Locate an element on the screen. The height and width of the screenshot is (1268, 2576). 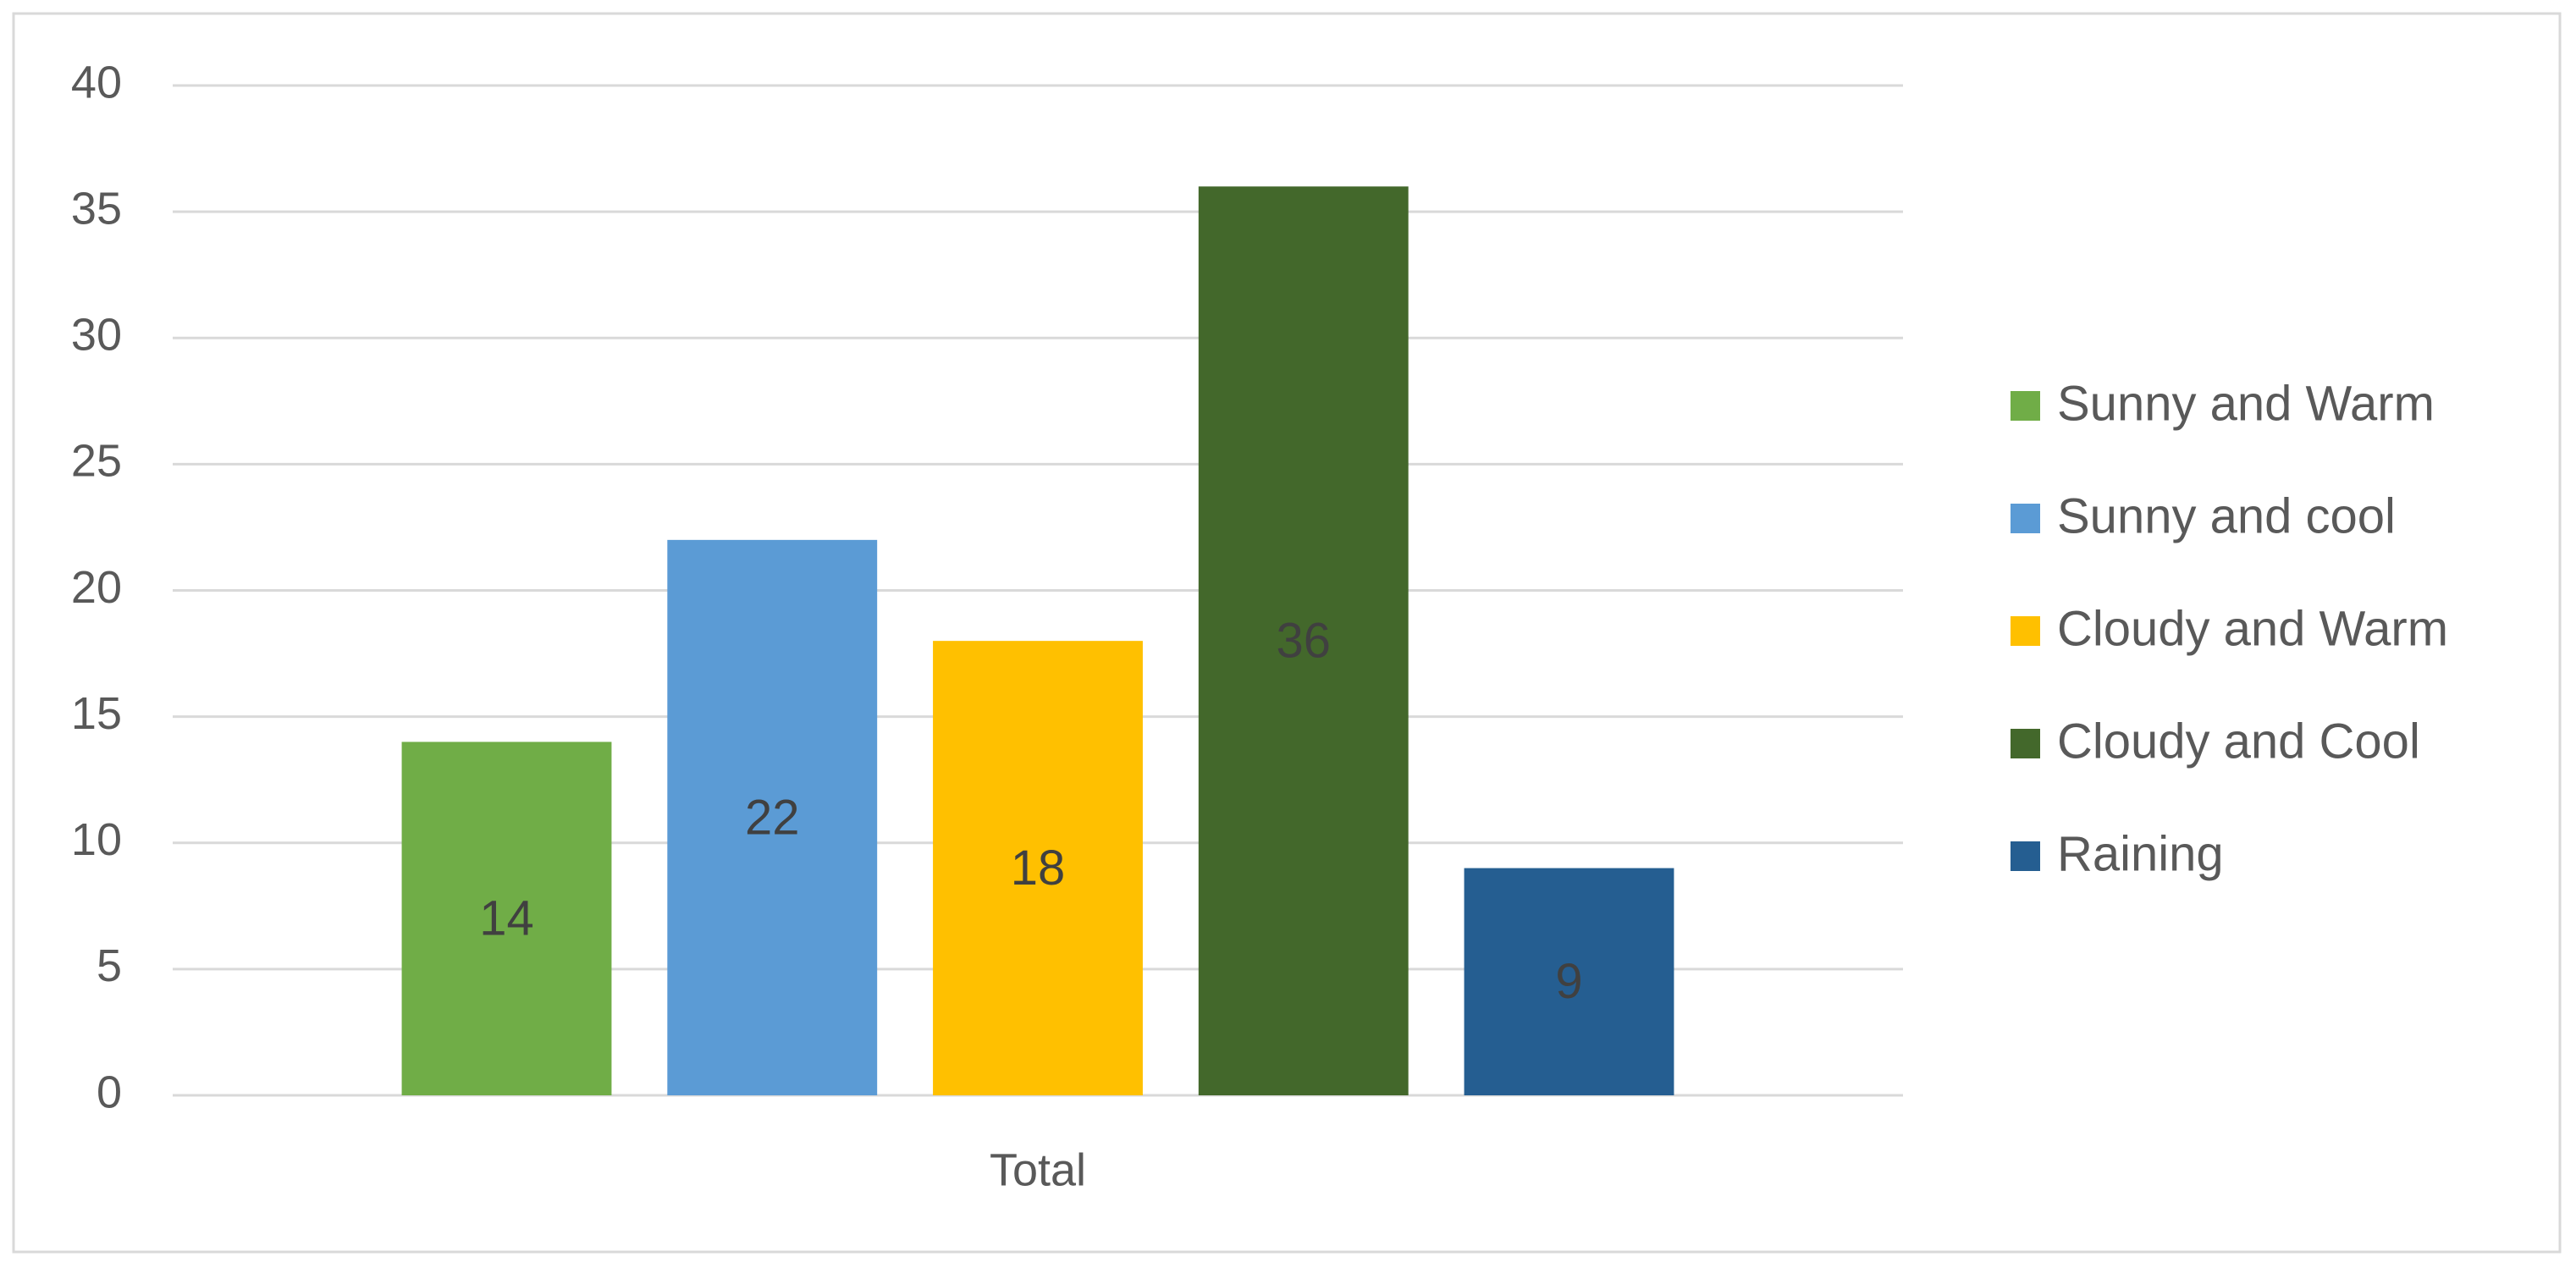
legend-label: Sunny and Warm is located at coordinates (2246, 404).